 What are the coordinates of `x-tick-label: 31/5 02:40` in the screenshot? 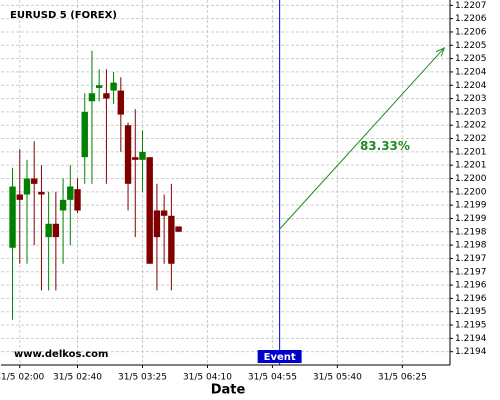 It's located at (77, 378).